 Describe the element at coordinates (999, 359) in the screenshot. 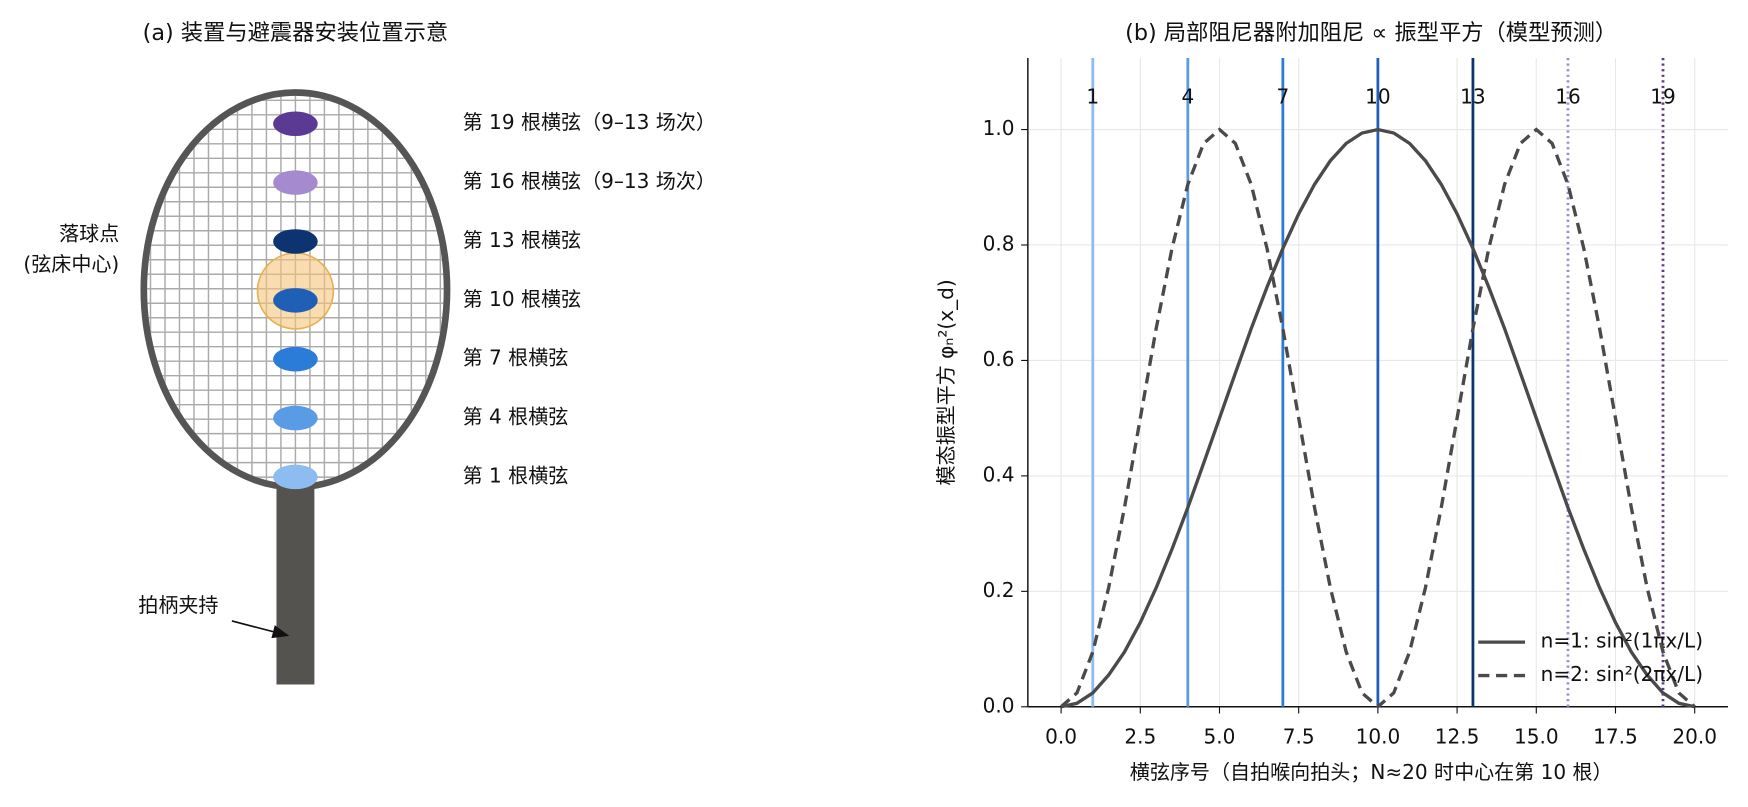

I see `y-tick-label: 0.6` at that location.